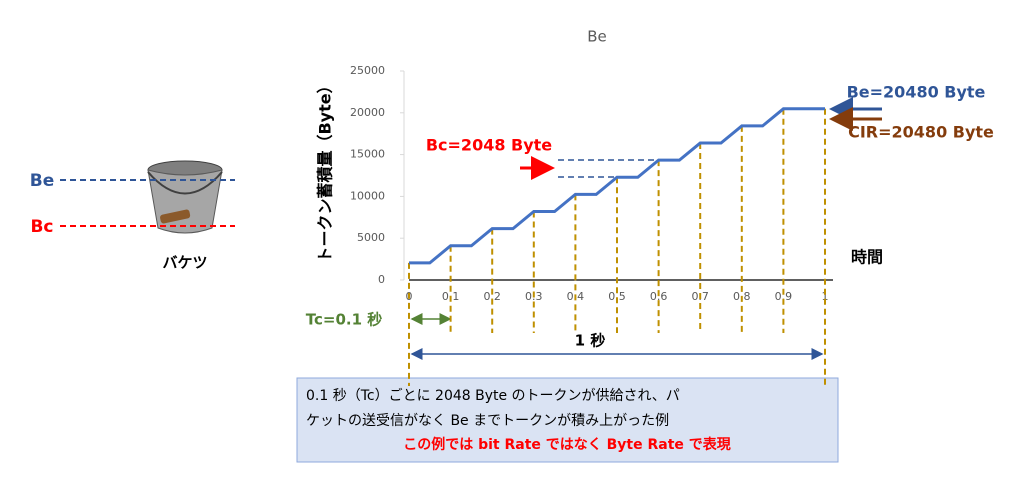  I want to click on y-axis-label: トークン蓄積量（Byte）, so click(325, 169).